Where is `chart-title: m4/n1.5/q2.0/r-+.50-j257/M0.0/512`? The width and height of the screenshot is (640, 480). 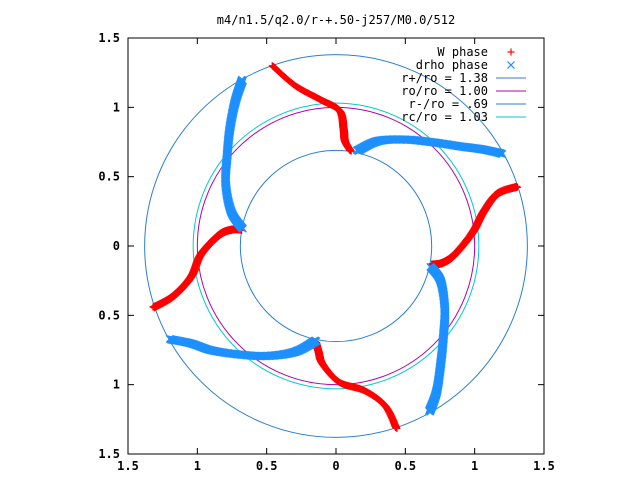 chart-title: m4/n1.5/q2.0/r-+.50-j257/M0.0/512 is located at coordinates (336, 20).